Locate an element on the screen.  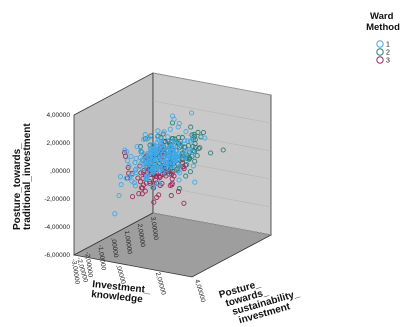
z-tick-label: 2,00000 is located at coordinates (59, 143).